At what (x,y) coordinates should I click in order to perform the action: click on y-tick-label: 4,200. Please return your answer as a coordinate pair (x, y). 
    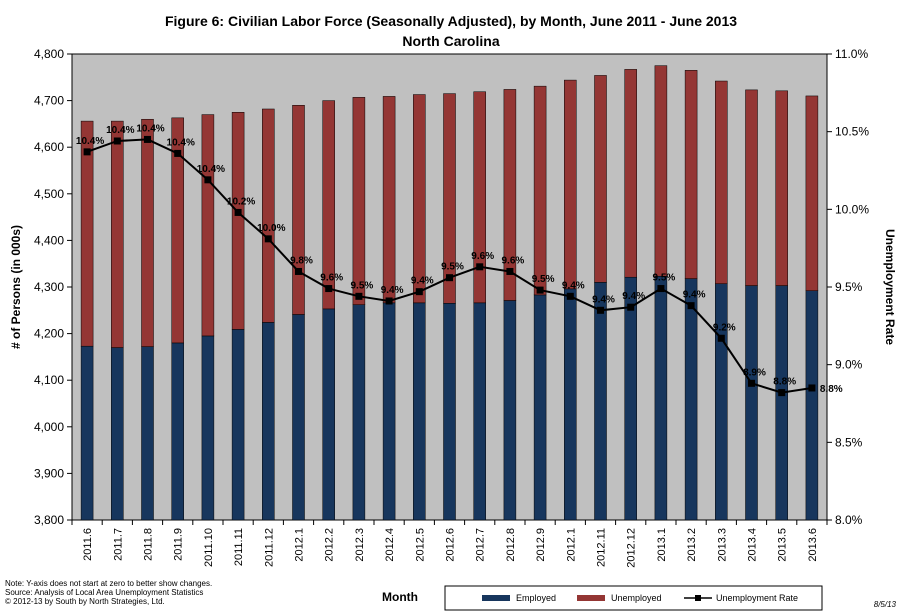
    Looking at the image, I should click on (49, 334).